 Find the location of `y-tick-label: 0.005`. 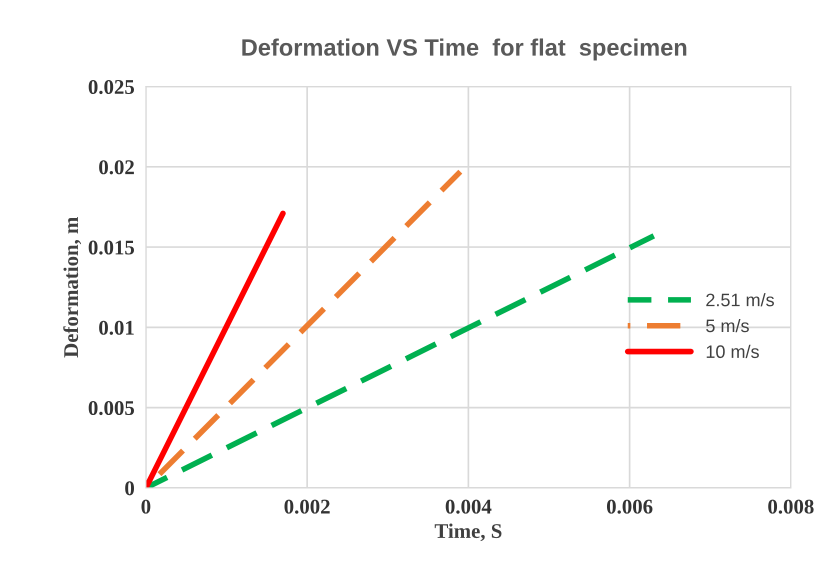

y-tick-label: 0.005 is located at coordinates (111, 408).